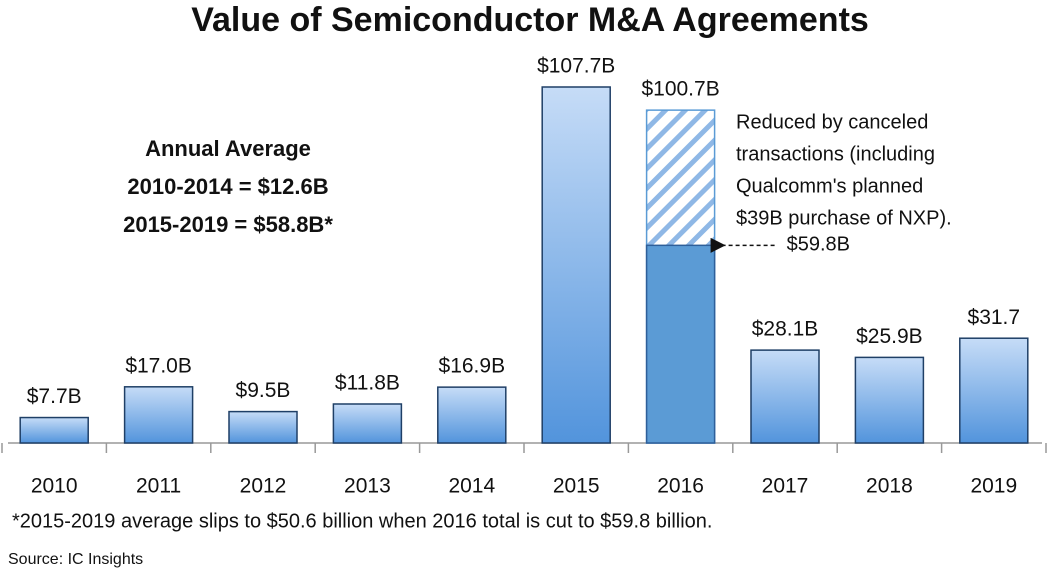 The image size is (1050, 574). What do you see at coordinates (889, 336) in the screenshot?
I see `value-label: $25.9B` at bounding box center [889, 336].